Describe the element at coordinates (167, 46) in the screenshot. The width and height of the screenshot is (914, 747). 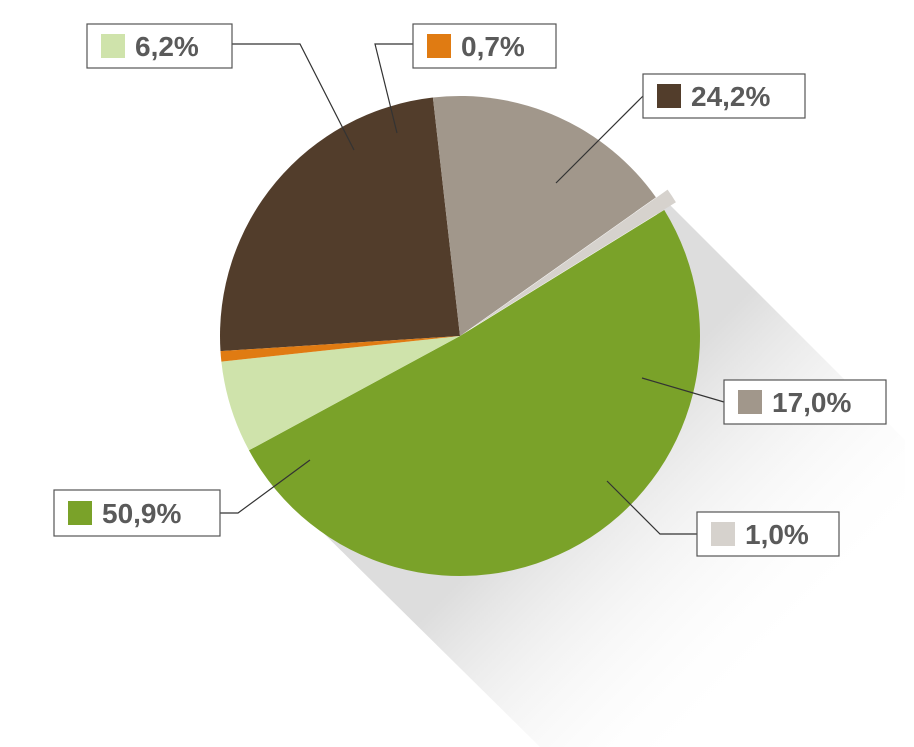
I see `data-label: 6,2%` at that location.